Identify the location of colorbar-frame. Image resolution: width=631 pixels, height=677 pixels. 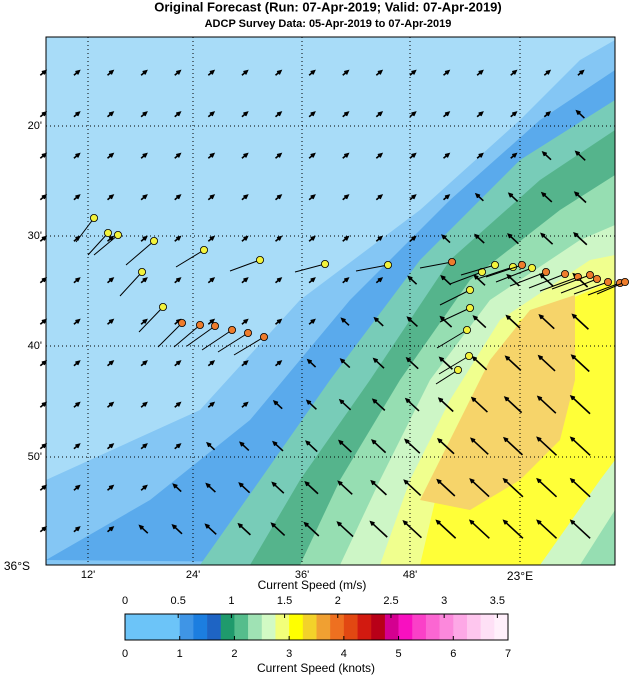
(316, 627).